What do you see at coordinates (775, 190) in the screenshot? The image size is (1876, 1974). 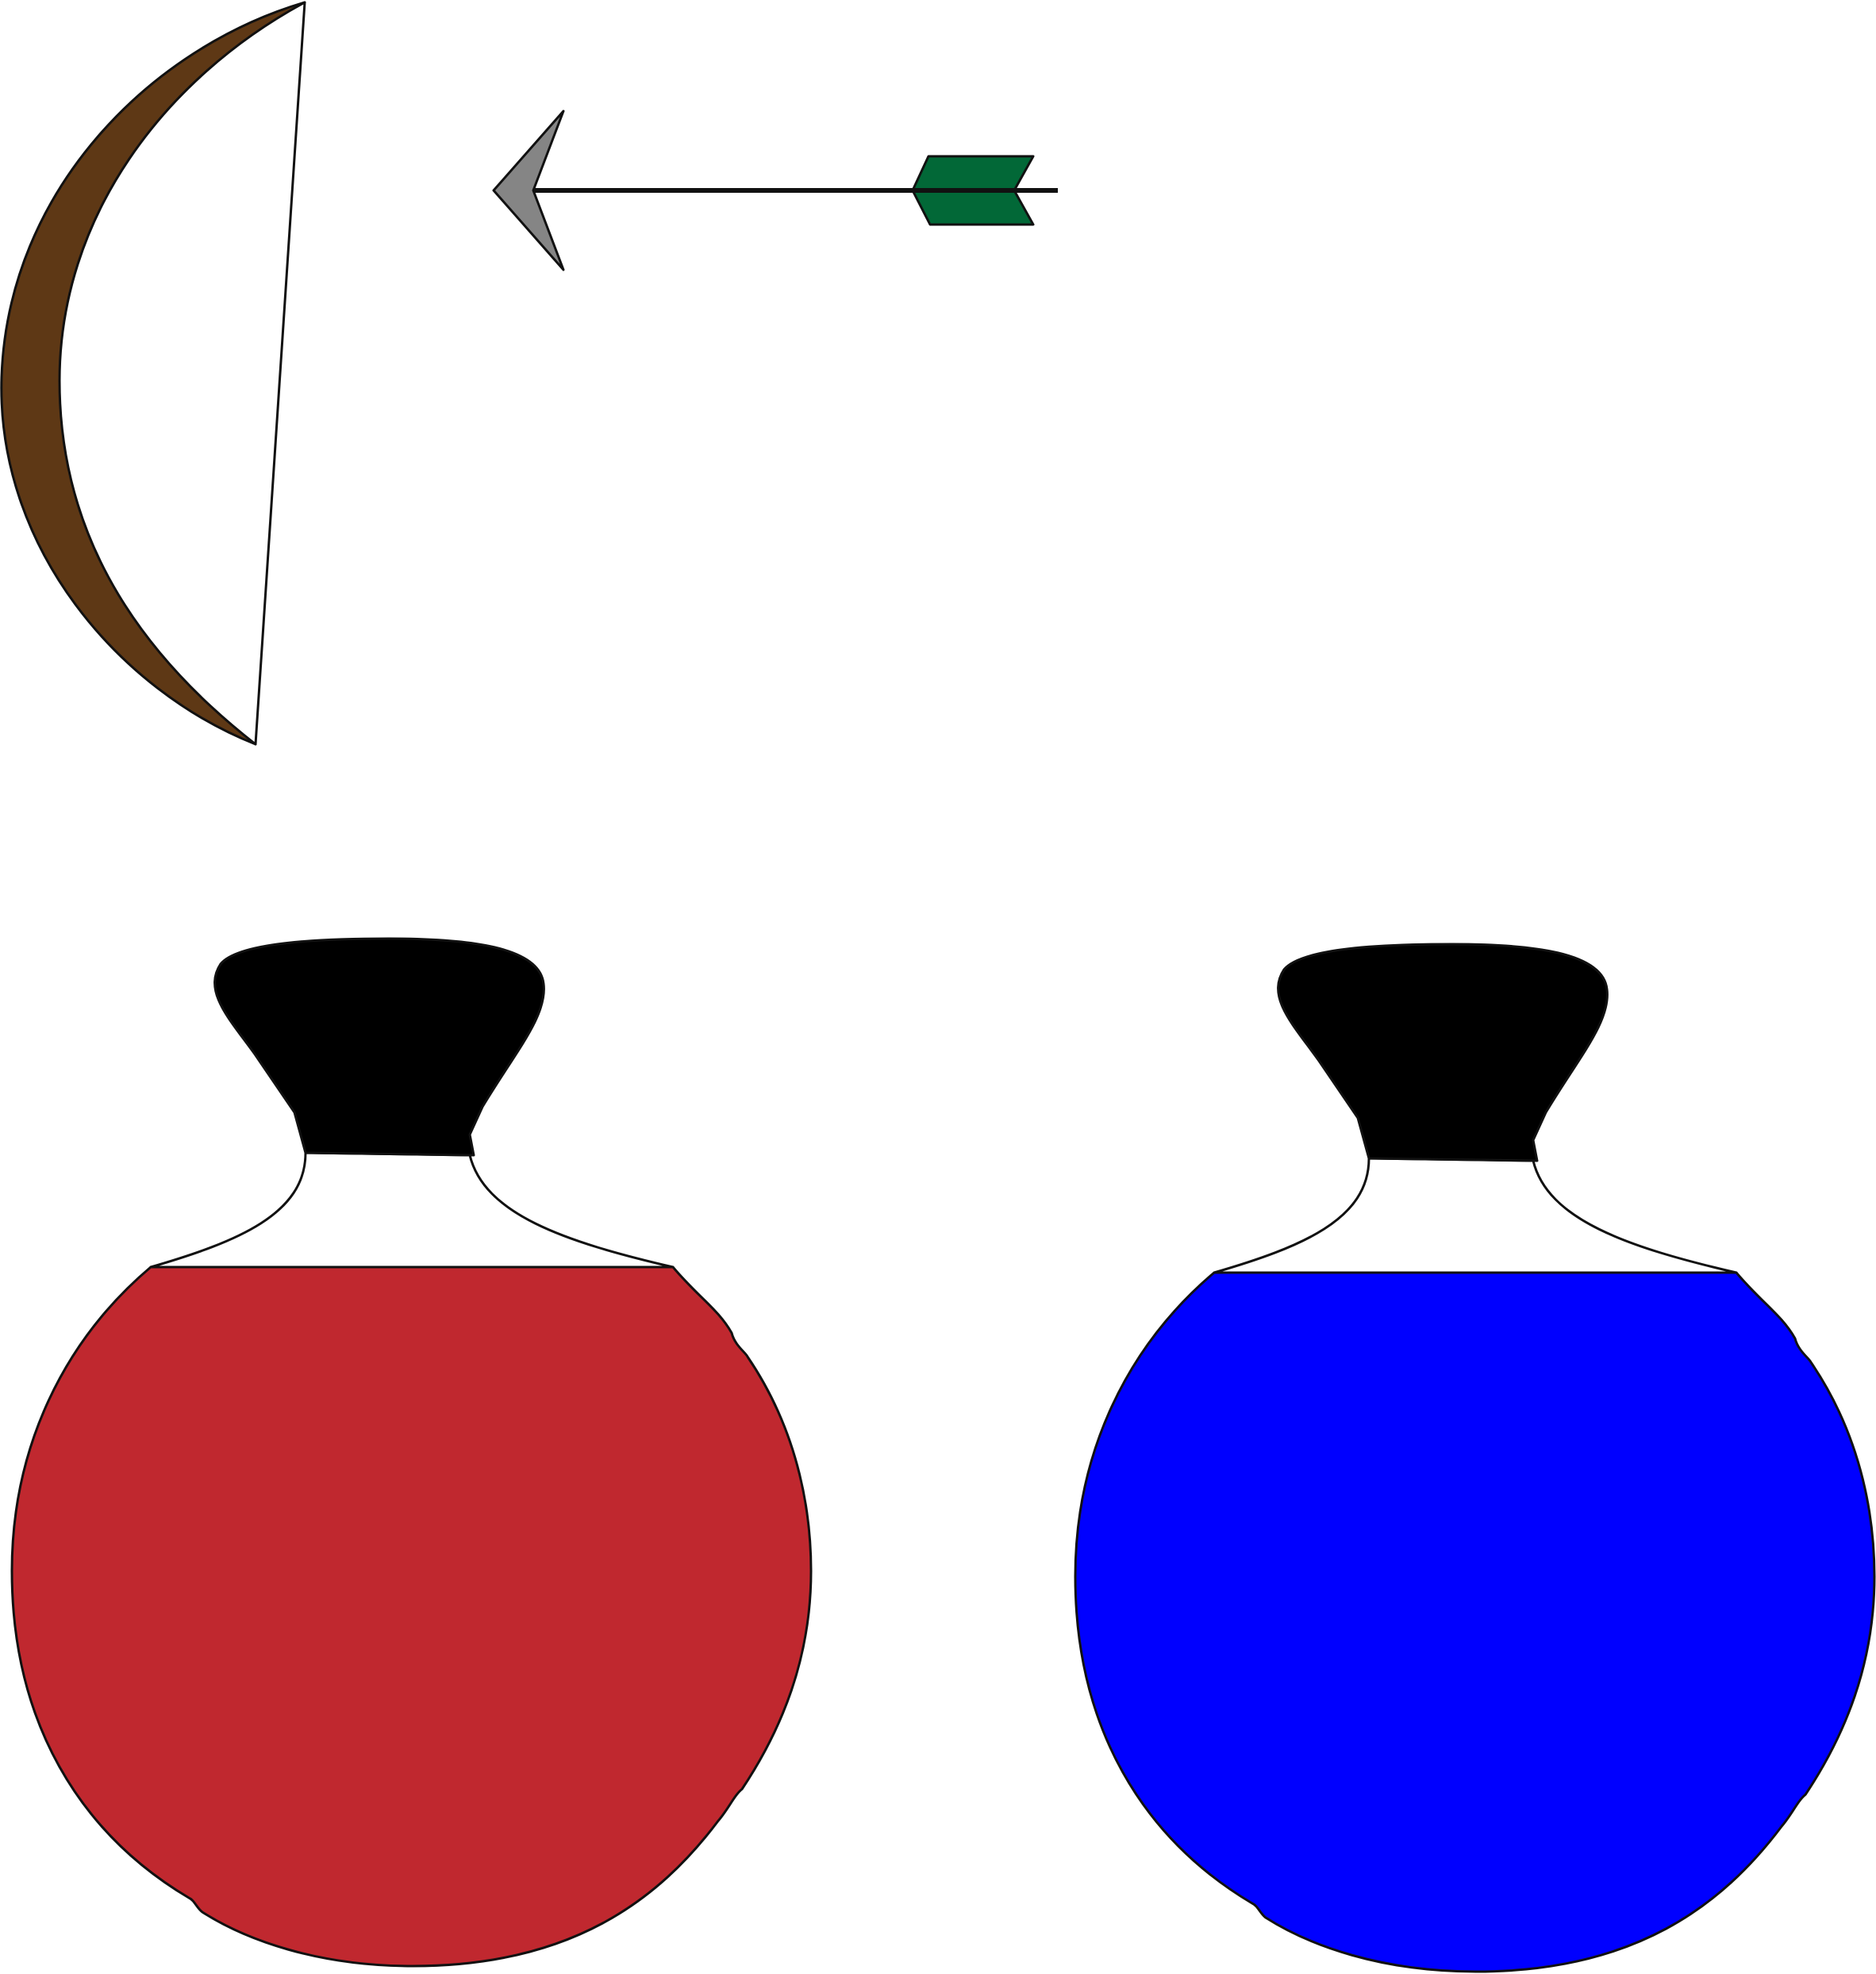 I see `arrow-icon` at bounding box center [775, 190].